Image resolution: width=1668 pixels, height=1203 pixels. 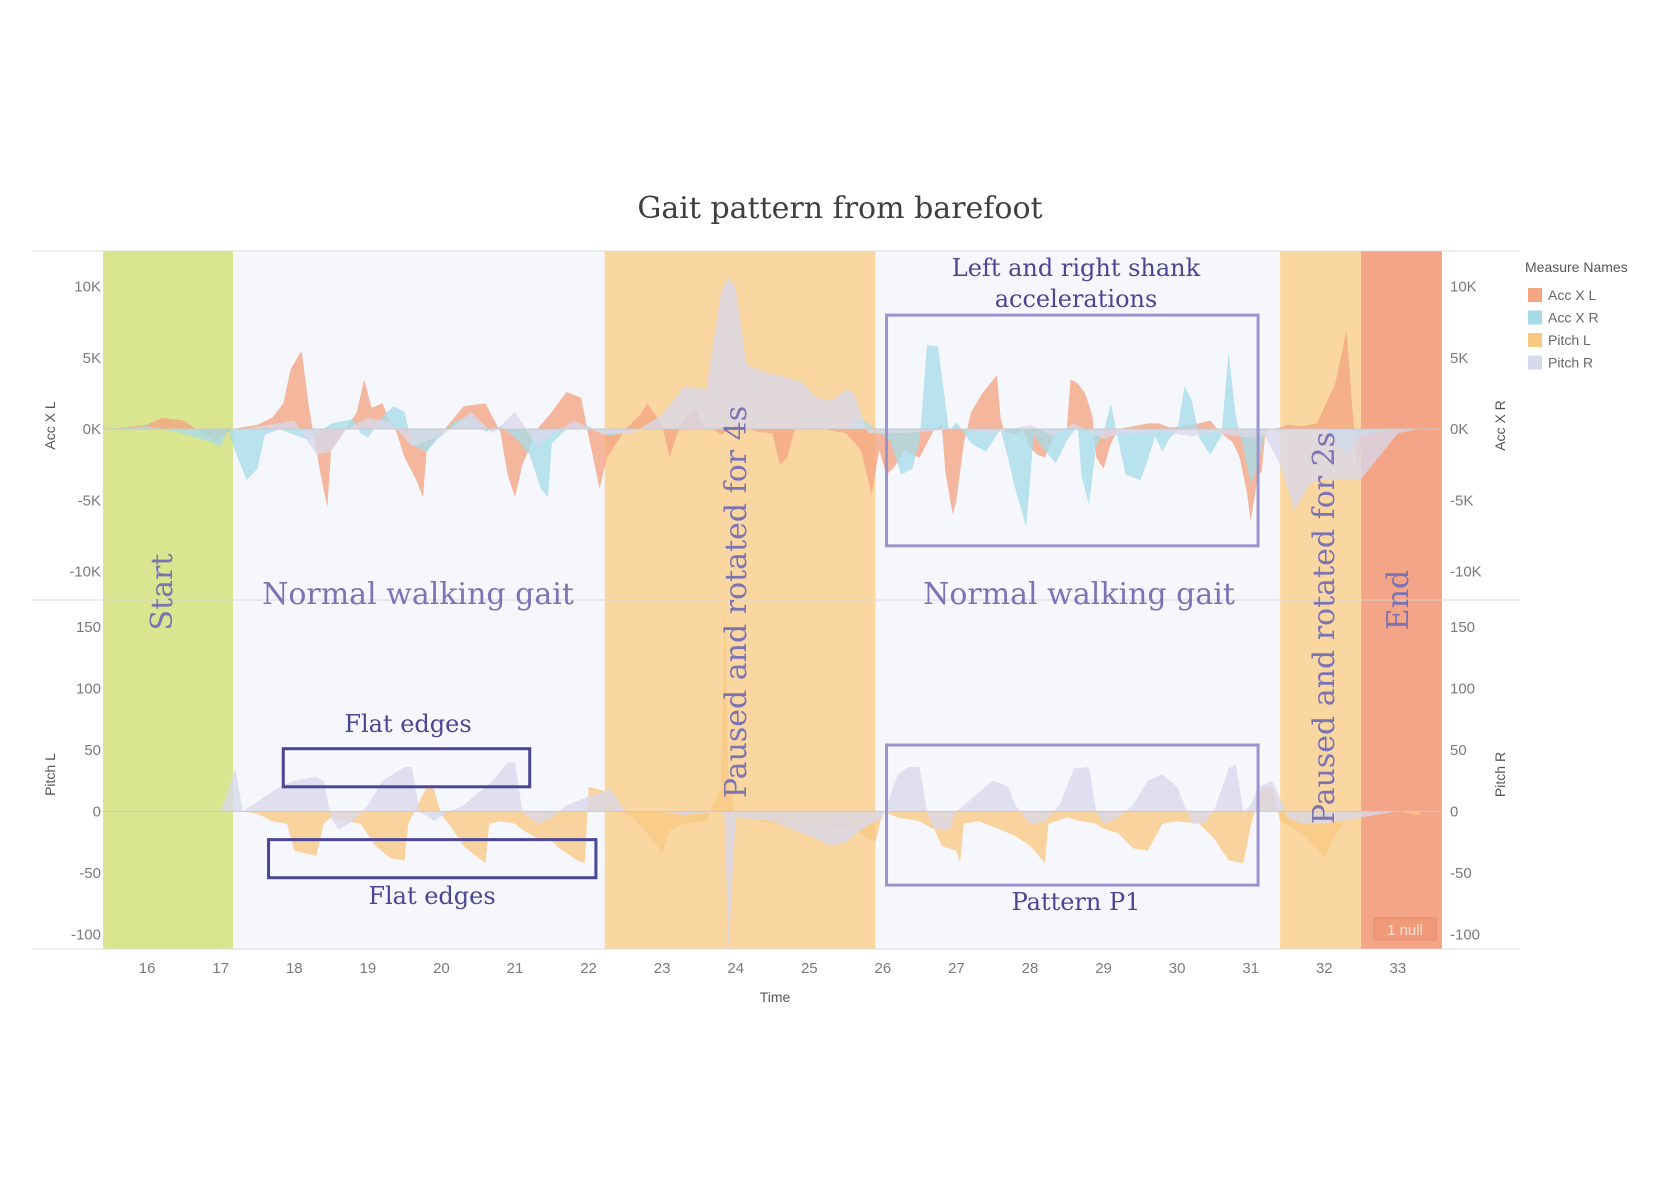 I want to click on x-tick: 23, so click(x=662, y=968).